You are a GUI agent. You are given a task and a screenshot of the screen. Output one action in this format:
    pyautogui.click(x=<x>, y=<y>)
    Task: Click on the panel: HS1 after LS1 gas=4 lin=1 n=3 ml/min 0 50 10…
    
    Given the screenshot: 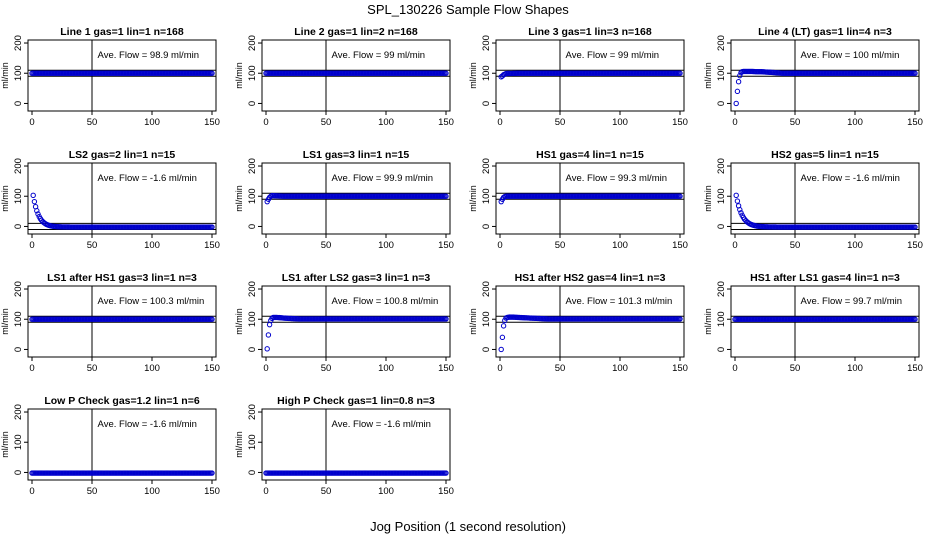 What is the action you would take?
    pyautogui.click(x=813, y=323)
    